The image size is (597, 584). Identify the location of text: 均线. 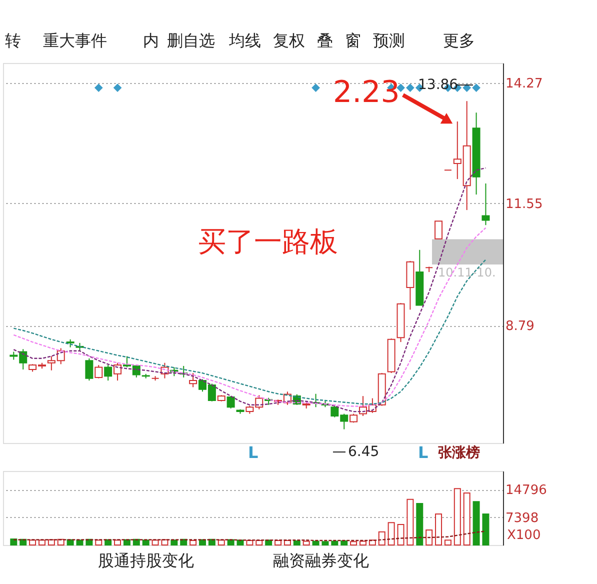
(244, 40).